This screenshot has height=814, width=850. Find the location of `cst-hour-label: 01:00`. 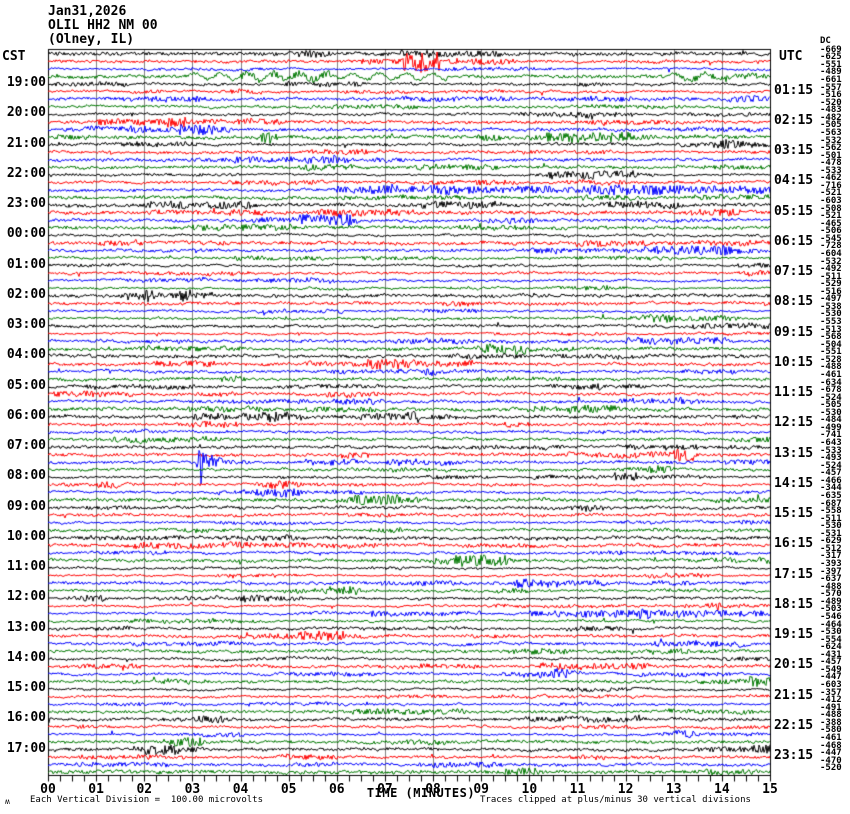

cst-hour-label: 01:00 is located at coordinates (26, 264).